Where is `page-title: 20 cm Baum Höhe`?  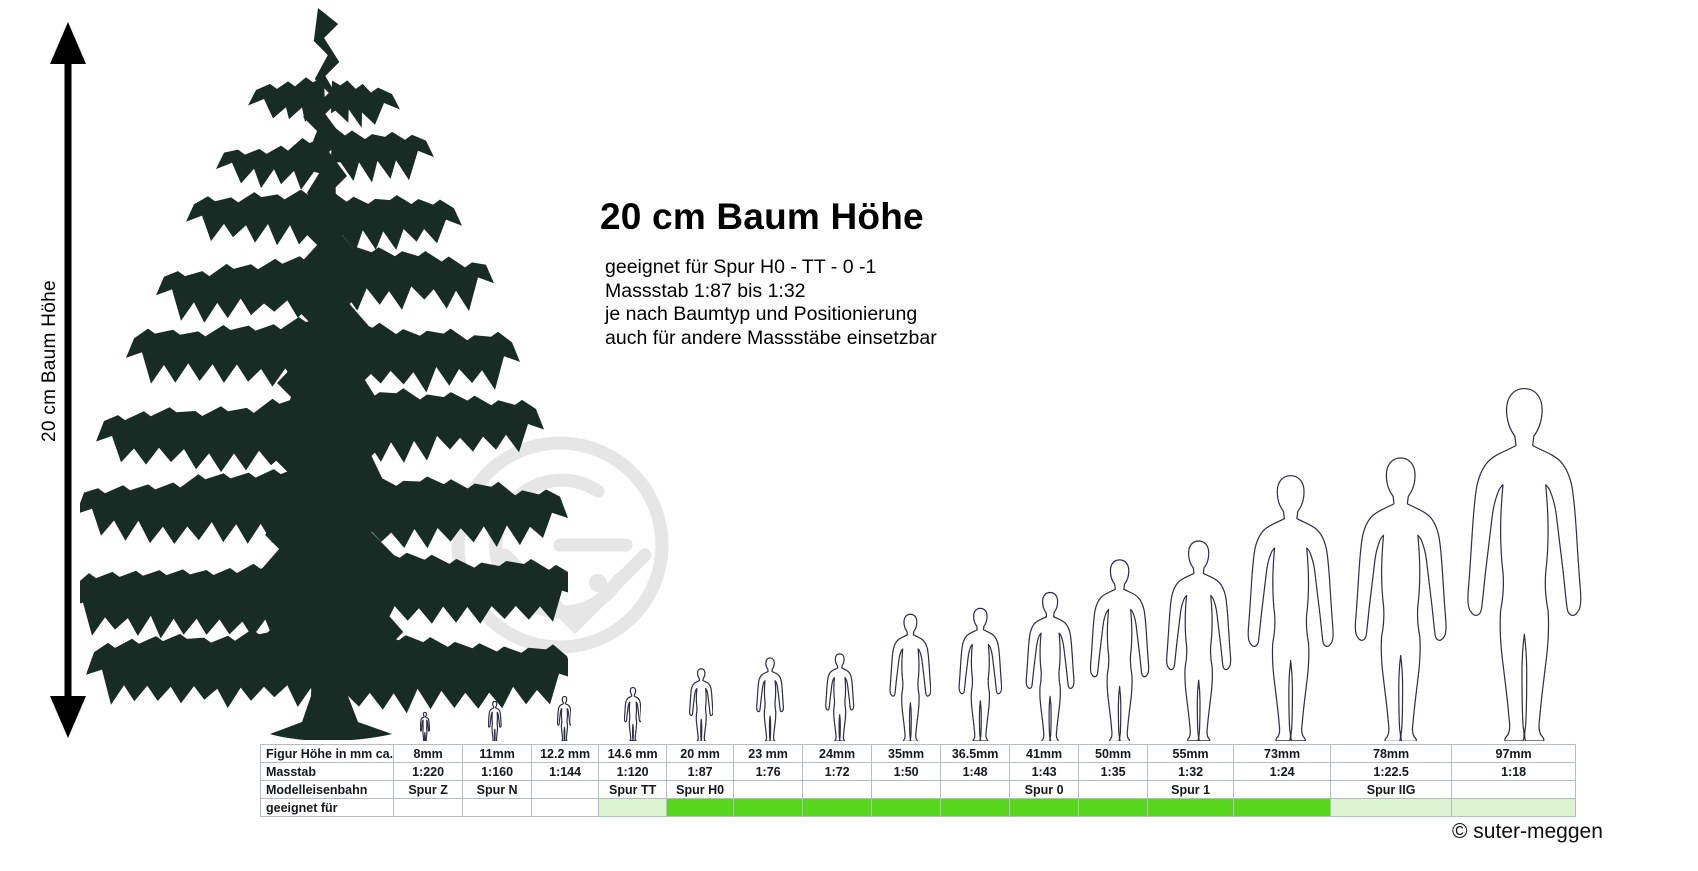 page-title: 20 cm Baum Höhe is located at coordinates (762, 216).